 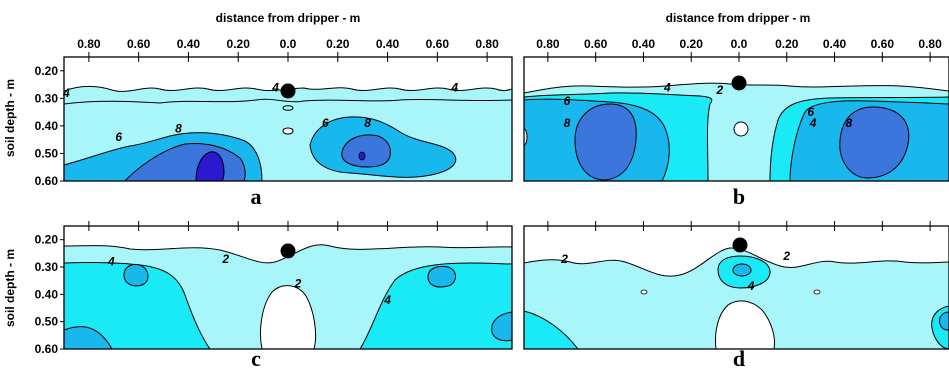 I want to click on x-axis-title-left: distance from dripper - m, so click(x=288, y=18).